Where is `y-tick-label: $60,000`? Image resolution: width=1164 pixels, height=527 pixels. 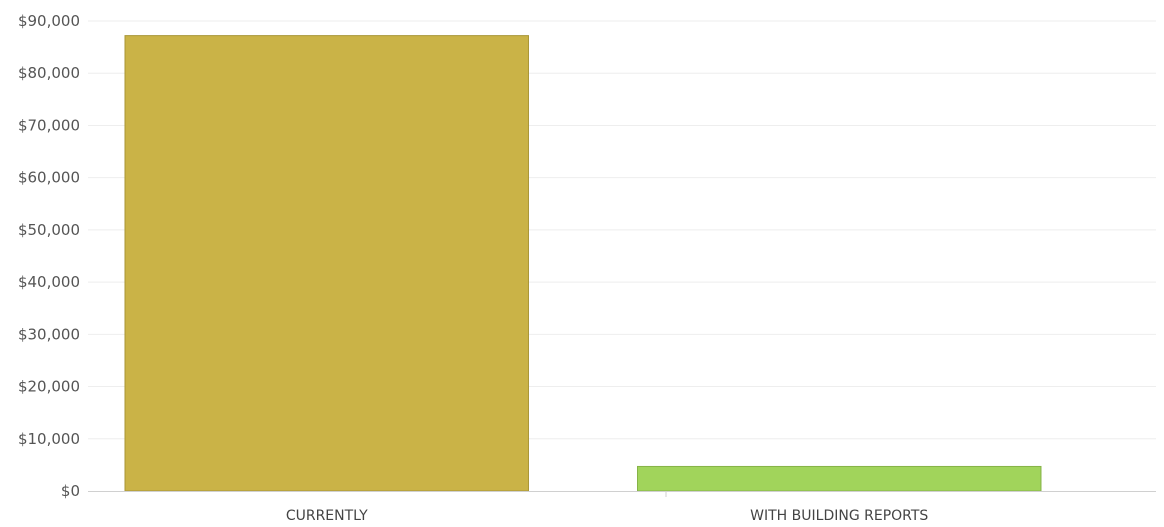 y-tick-label: $60,000 is located at coordinates (49, 178).